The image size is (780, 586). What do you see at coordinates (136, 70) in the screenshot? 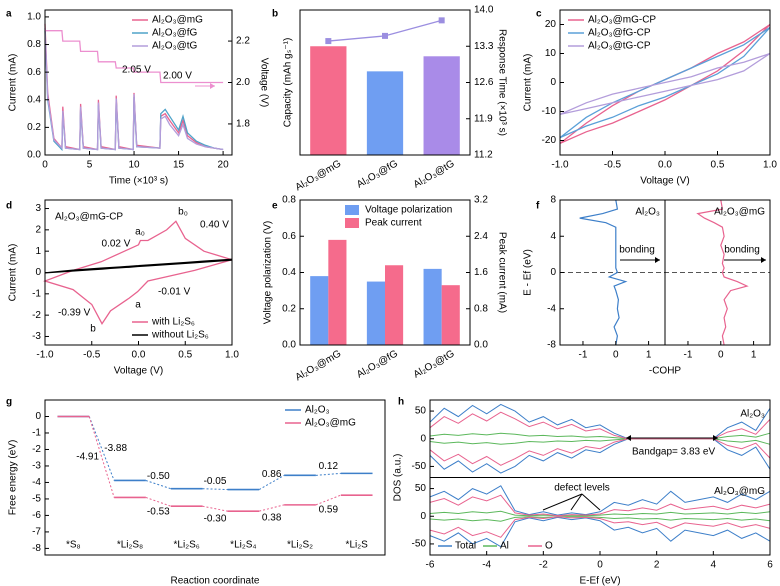
I see `annotation: 2.05 V` at bounding box center [136, 70].